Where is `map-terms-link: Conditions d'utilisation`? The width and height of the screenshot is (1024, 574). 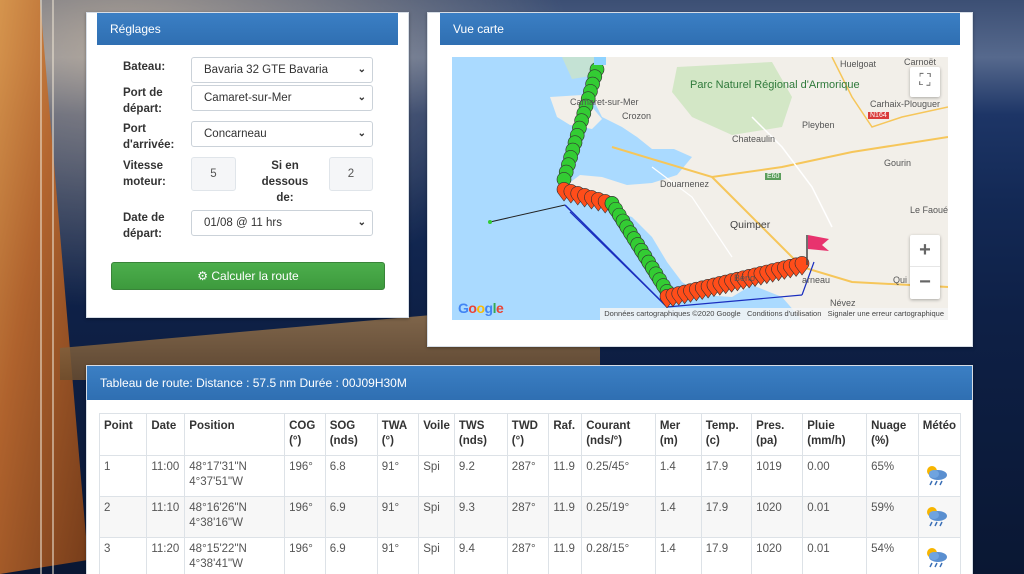
map-terms-link: Conditions d'utilisation is located at coordinates (784, 313).